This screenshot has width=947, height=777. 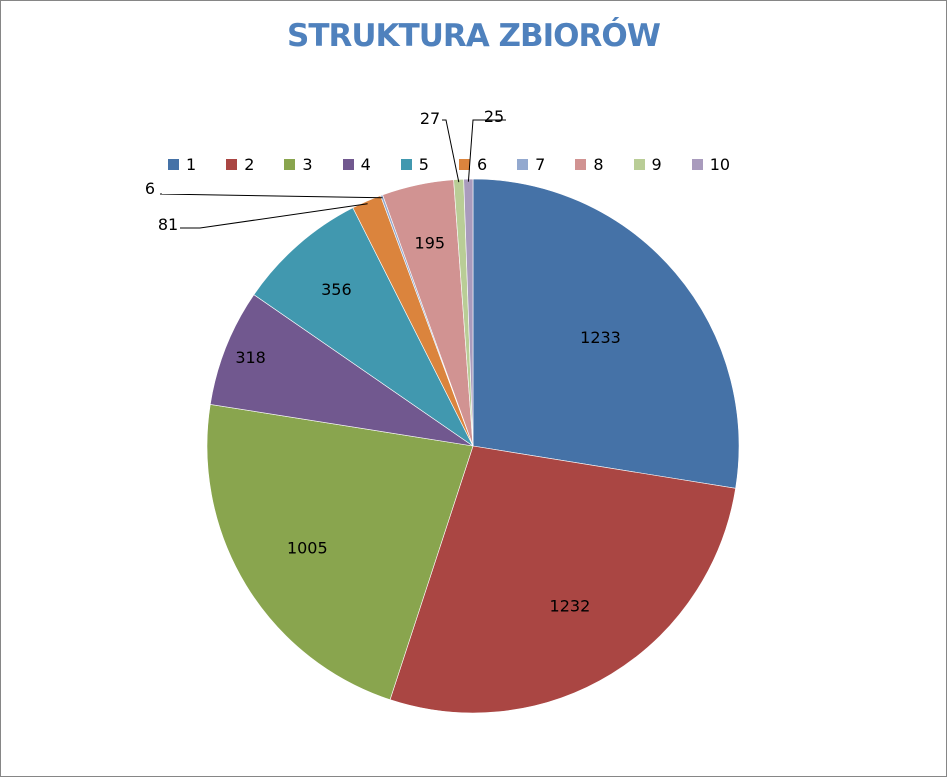 What do you see at coordinates (494, 116) in the screenshot?
I see `data-label: 25` at bounding box center [494, 116].